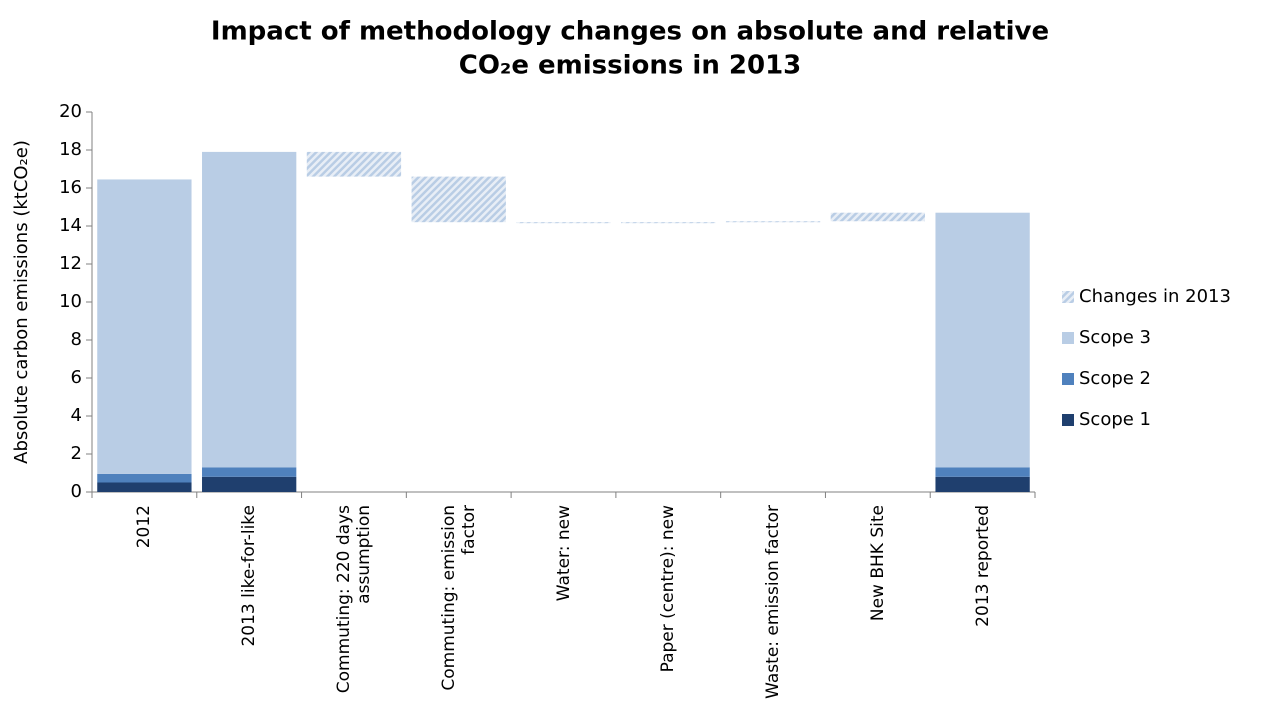 This screenshot has height=719, width=1261. Describe the element at coordinates (70, 263) in the screenshot. I see `y-tick-label: 12` at that location.